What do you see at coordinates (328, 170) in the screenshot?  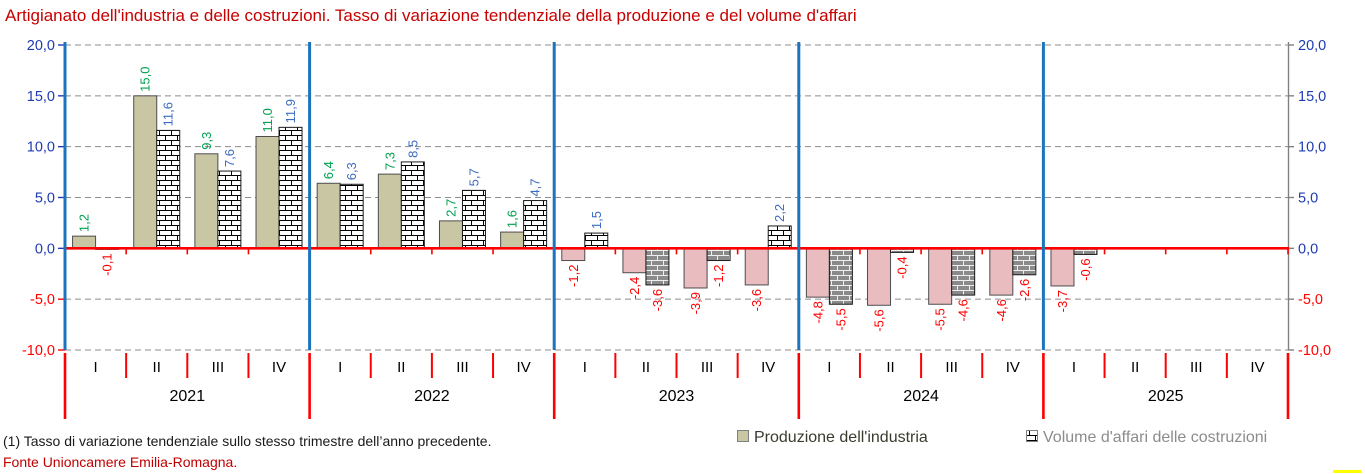 I see `value-label: 6,4` at bounding box center [328, 170].